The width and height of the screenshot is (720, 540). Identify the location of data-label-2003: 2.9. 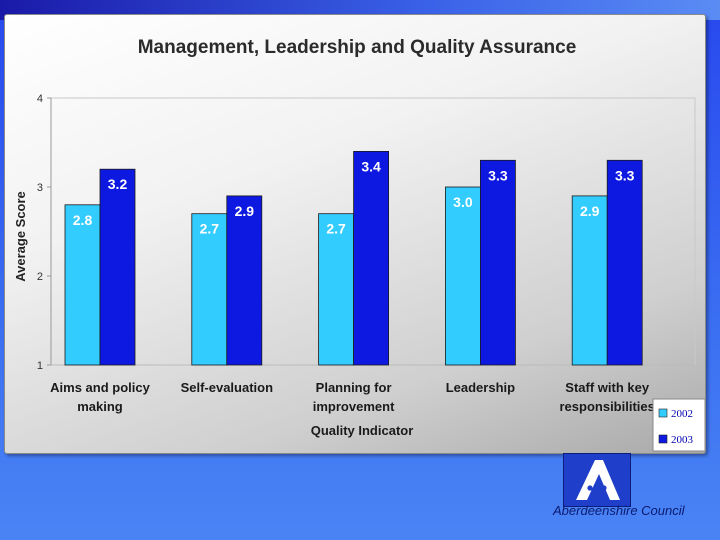
(245, 211).